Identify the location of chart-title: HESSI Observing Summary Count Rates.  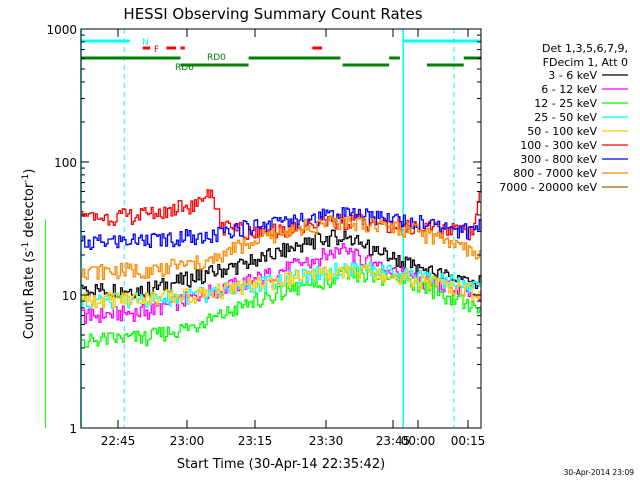
(272, 14).